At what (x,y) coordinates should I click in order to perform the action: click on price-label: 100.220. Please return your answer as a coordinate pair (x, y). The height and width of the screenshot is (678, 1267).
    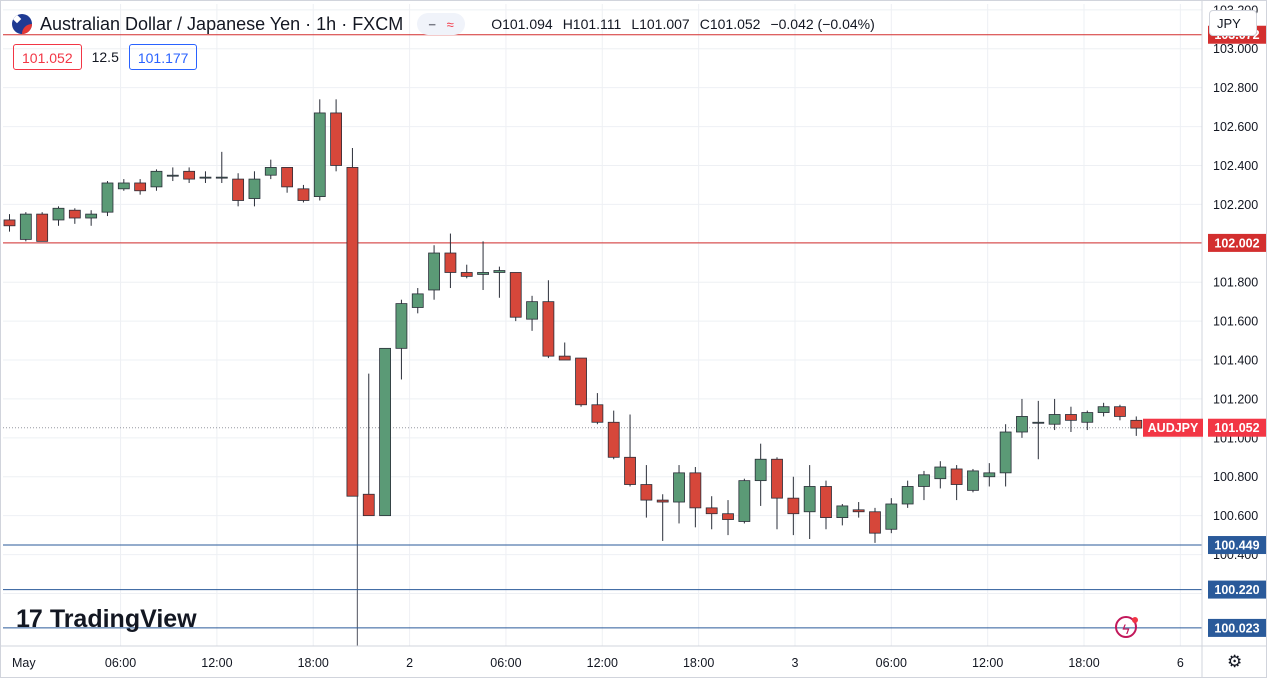
    Looking at the image, I should click on (1236, 590).